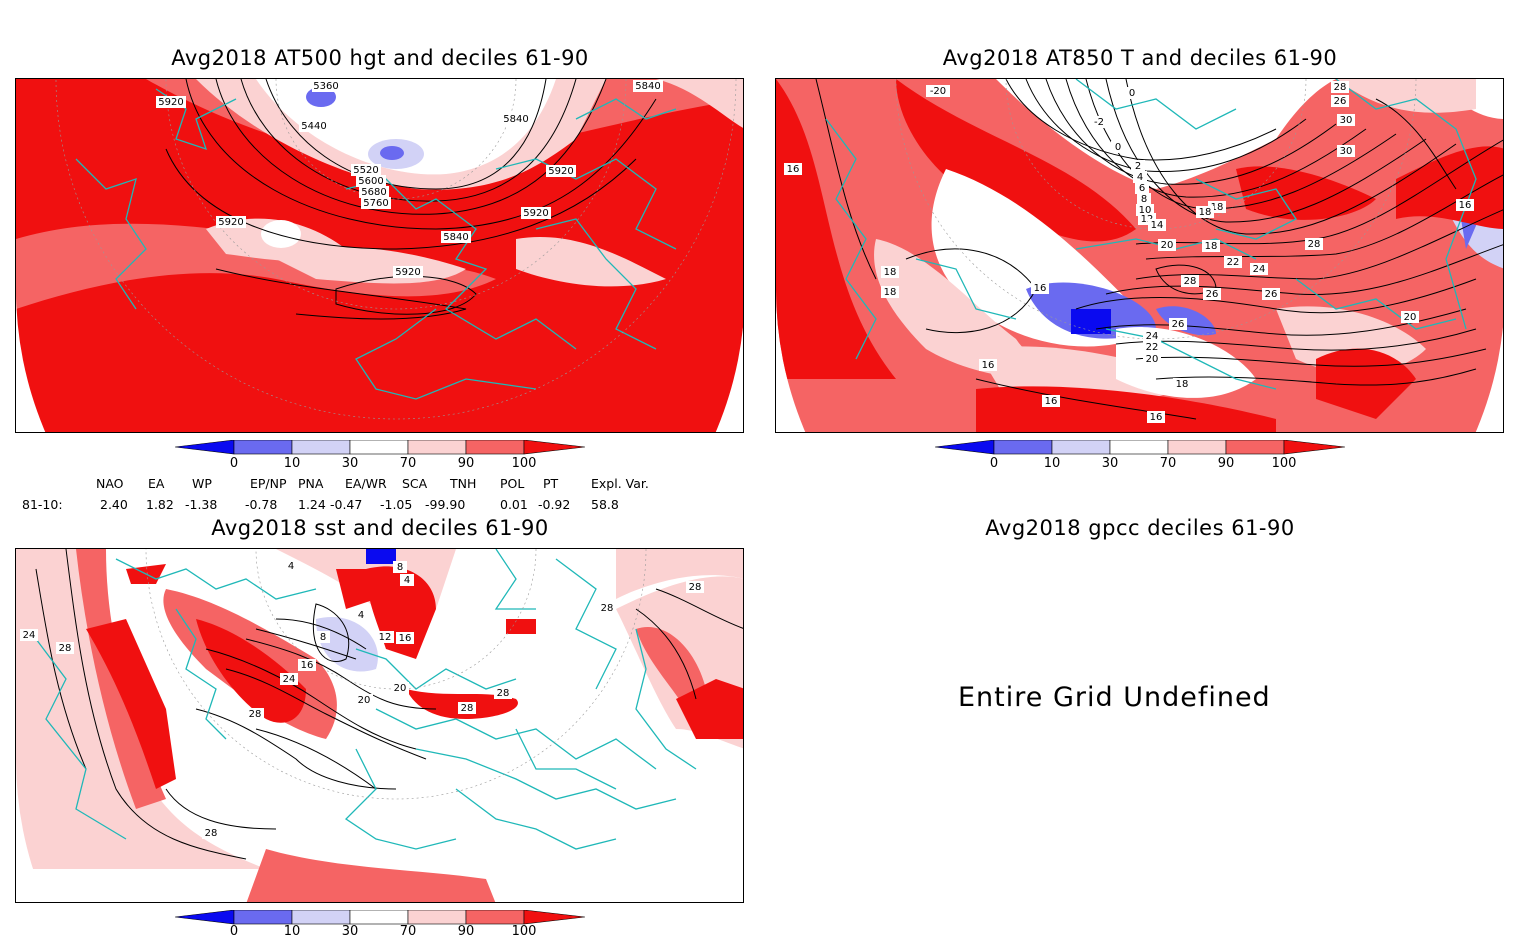  Describe the element at coordinates (110, 483) in the screenshot. I see `index-header: NAO` at that location.